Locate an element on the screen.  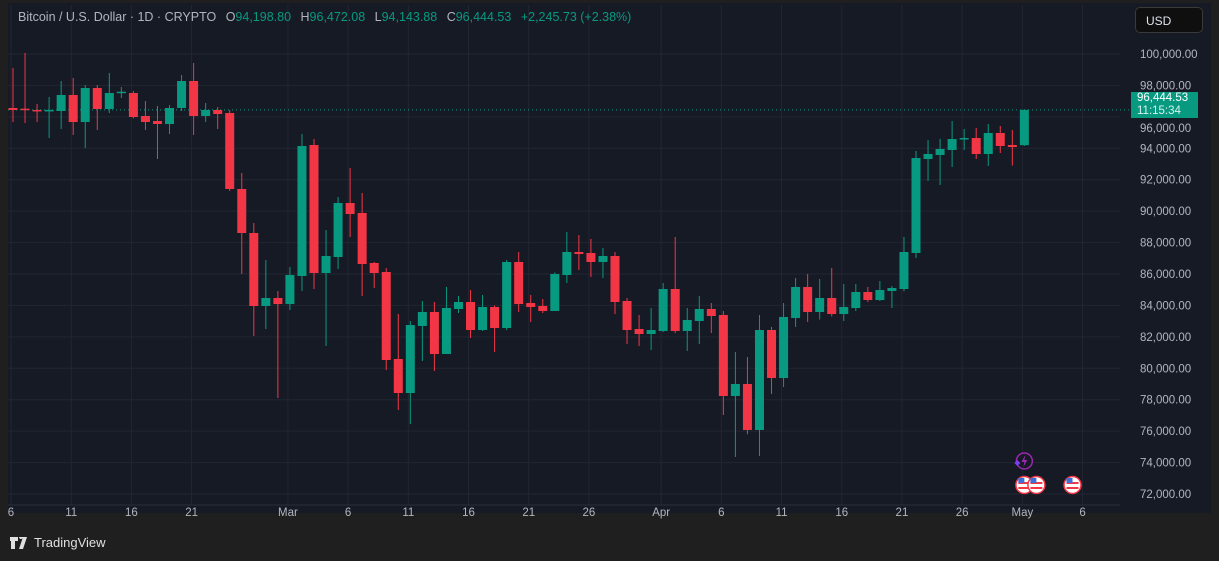
open-value: 94,198.80 is located at coordinates (263, 17).